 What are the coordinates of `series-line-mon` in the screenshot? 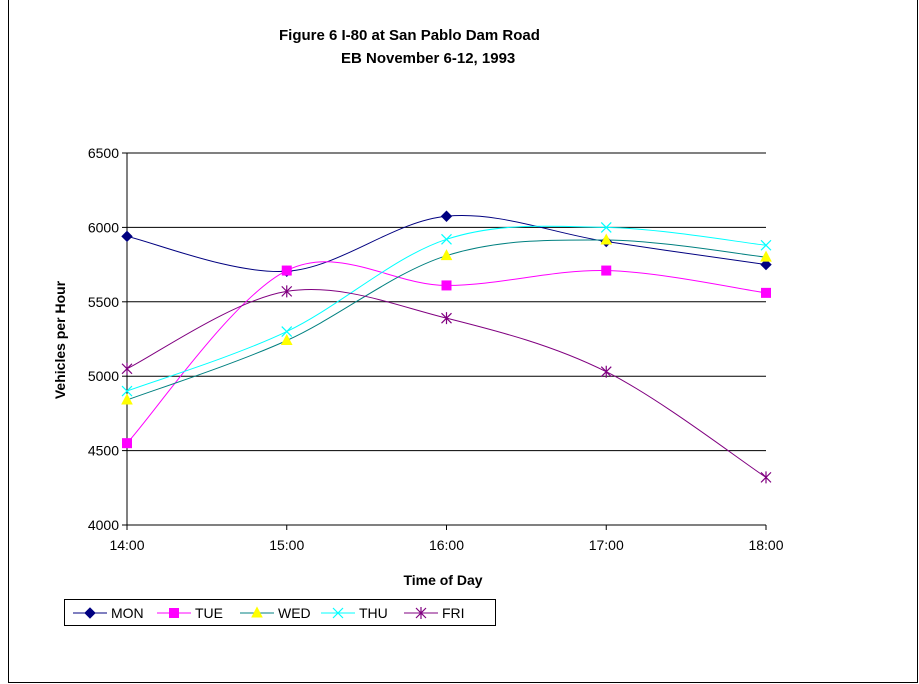 It's located at (446, 243).